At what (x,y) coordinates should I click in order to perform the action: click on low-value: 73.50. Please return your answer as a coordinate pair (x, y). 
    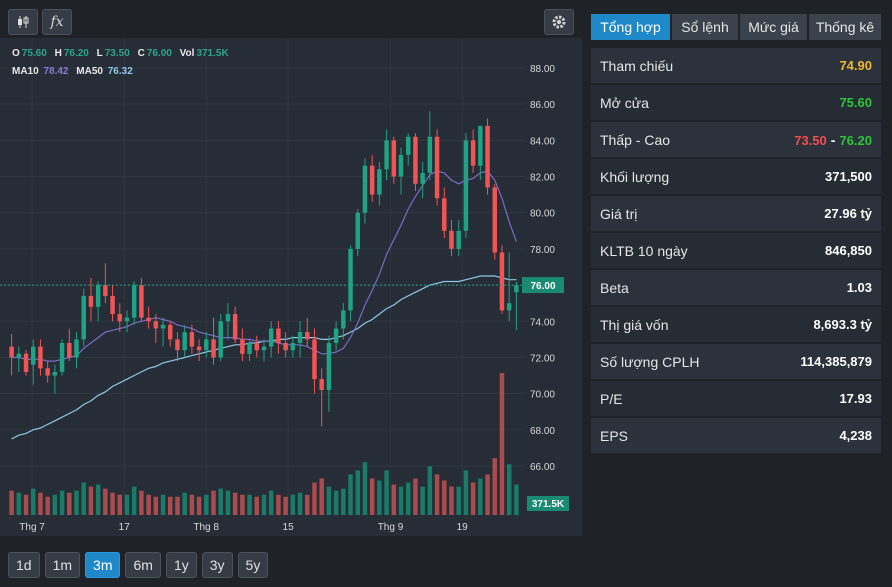
    Looking at the image, I should click on (117, 53).